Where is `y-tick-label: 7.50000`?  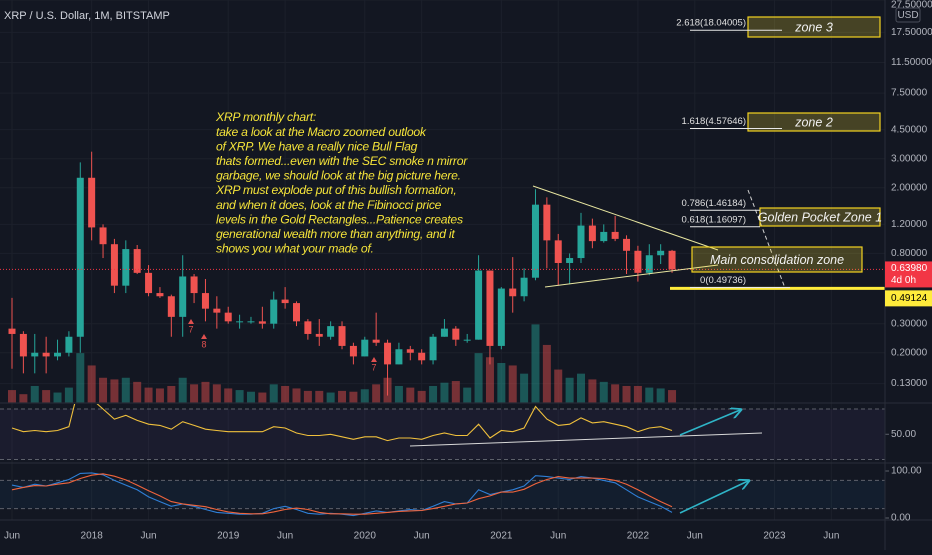 y-tick-label: 7.50000 is located at coordinates (909, 93).